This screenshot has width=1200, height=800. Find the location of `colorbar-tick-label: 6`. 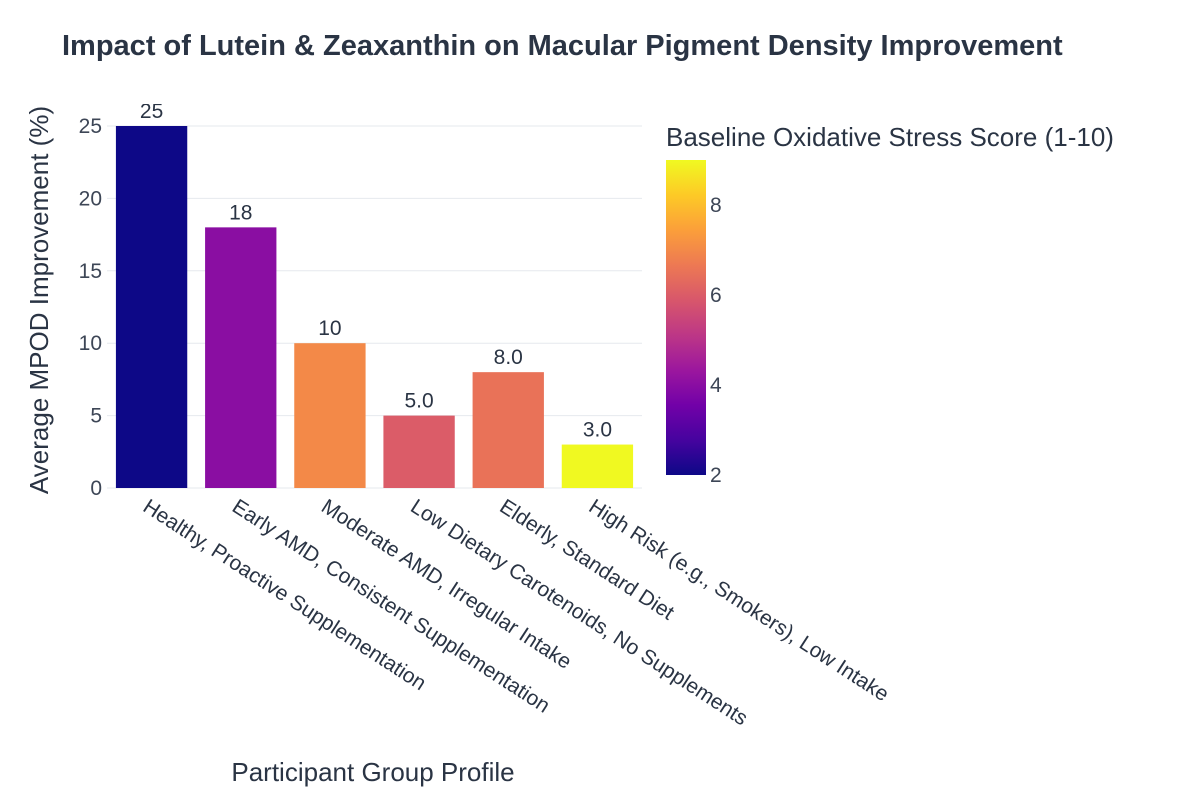

colorbar-tick-label: 6 is located at coordinates (716, 295).